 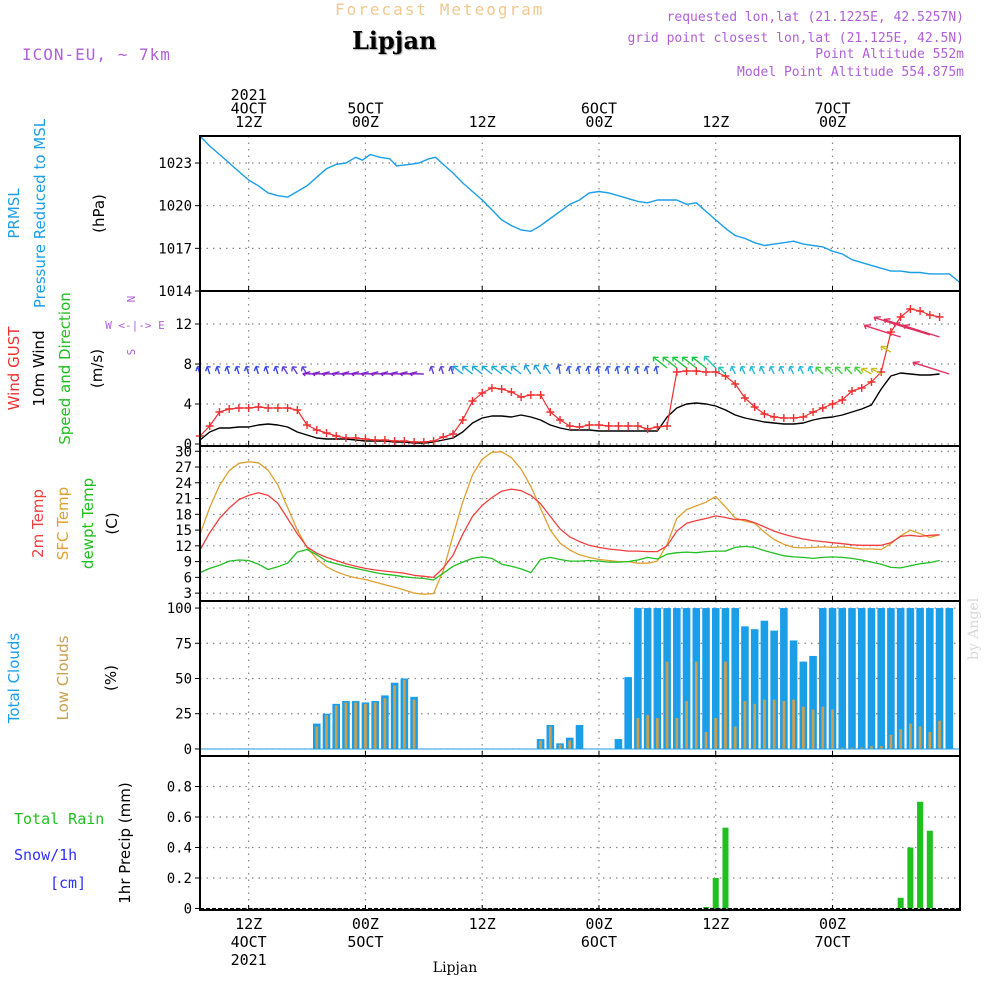 What do you see at coordinates (183, 680) in the screenshot?
I see `clouds-ytick-label: 50` at bounding box center [183, 680].